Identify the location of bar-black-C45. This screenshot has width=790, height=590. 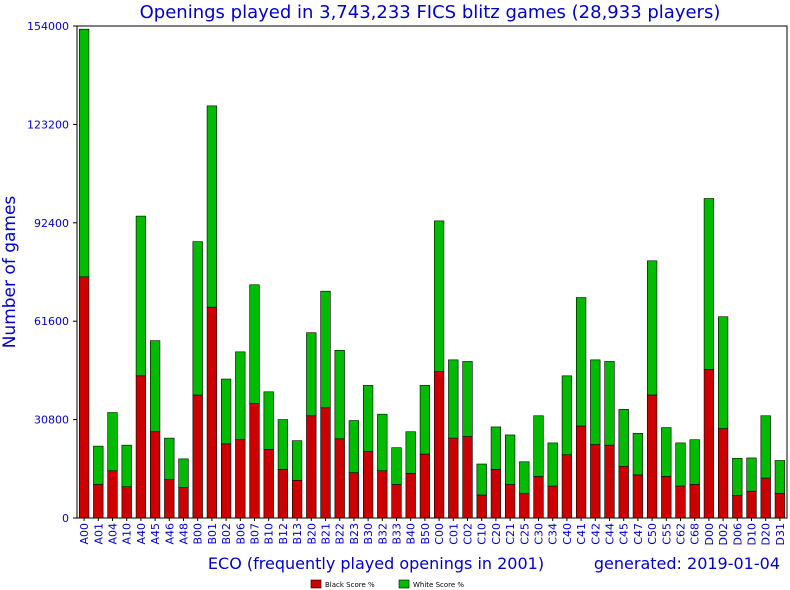
(623, 492).